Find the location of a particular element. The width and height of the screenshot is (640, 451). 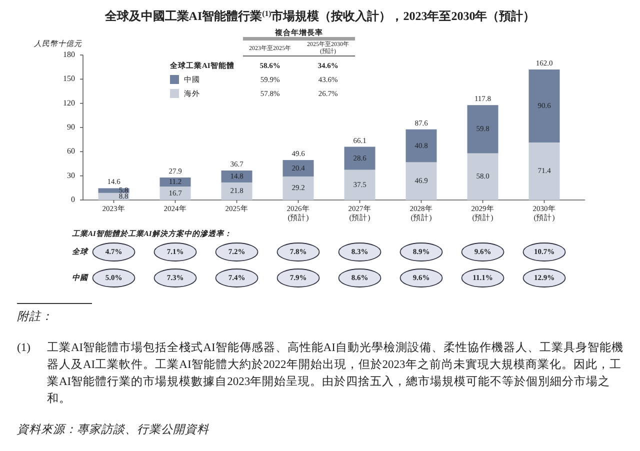

y-tick-label: 180 is located at coordinates (69, 54).